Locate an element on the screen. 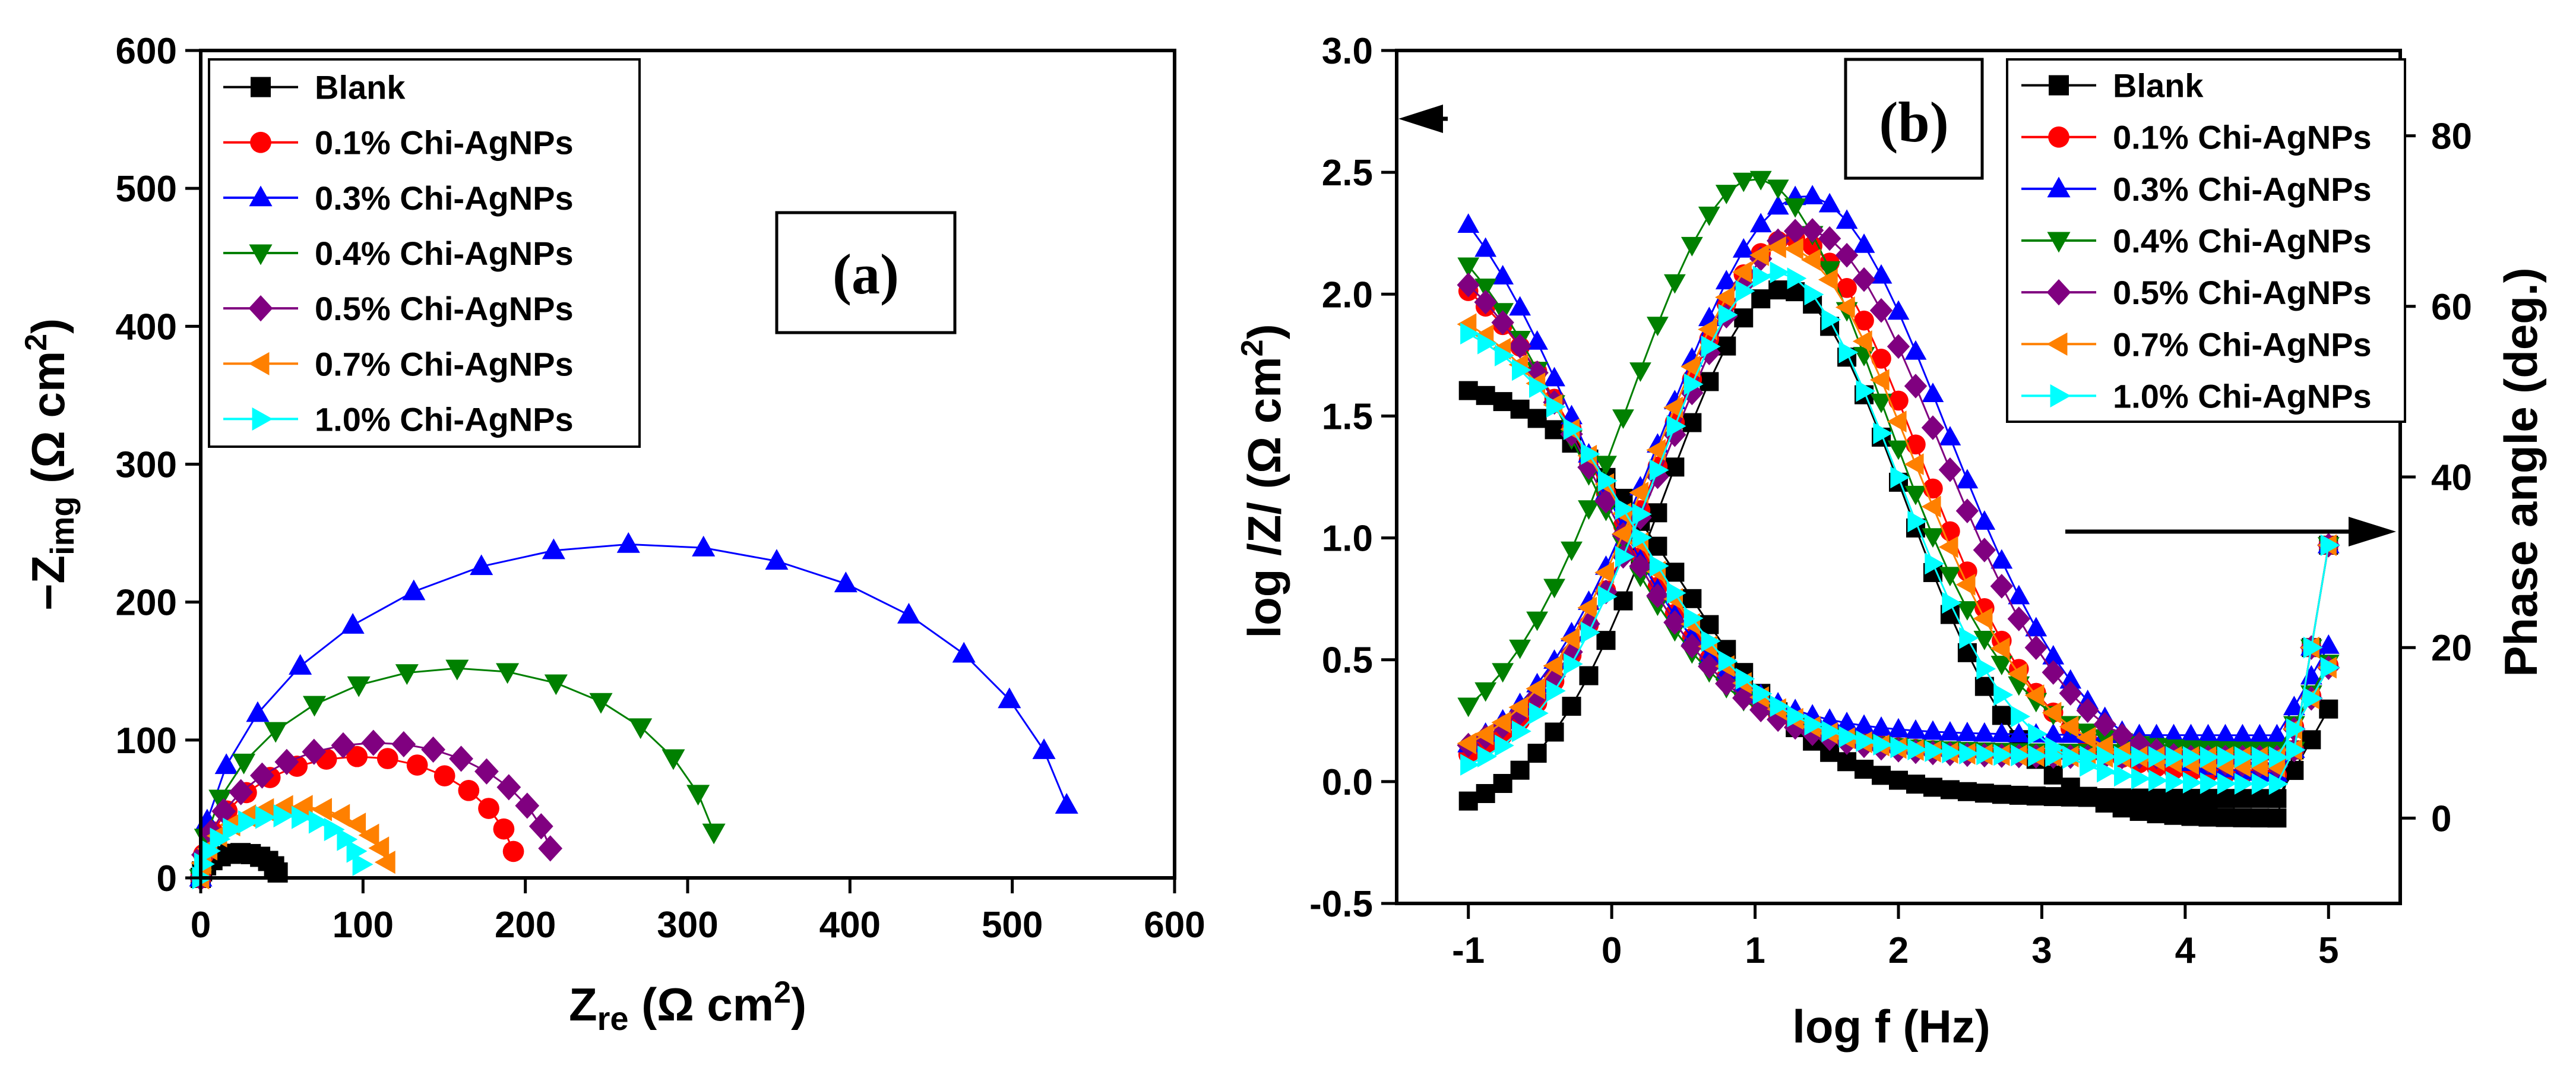  panel-b-xlabel: log f (Hz) is located at coordinates (1891, 1026).